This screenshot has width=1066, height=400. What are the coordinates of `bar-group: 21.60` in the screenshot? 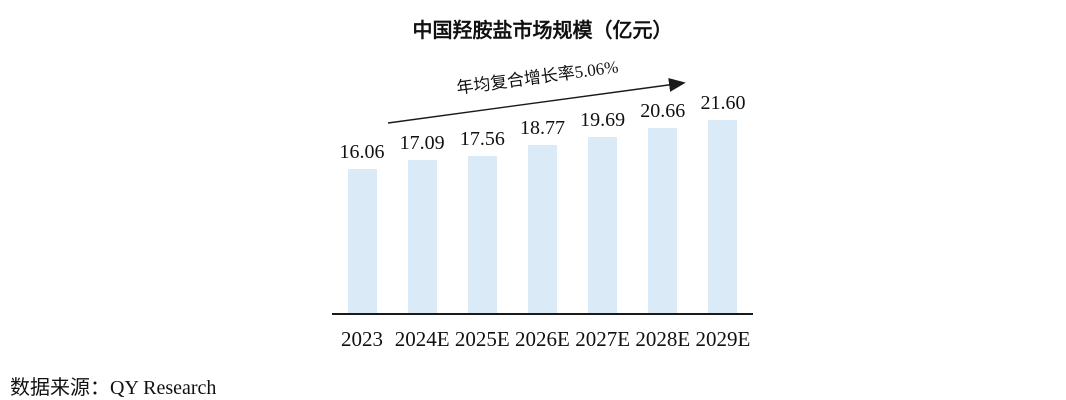 It's located at (723, 203).